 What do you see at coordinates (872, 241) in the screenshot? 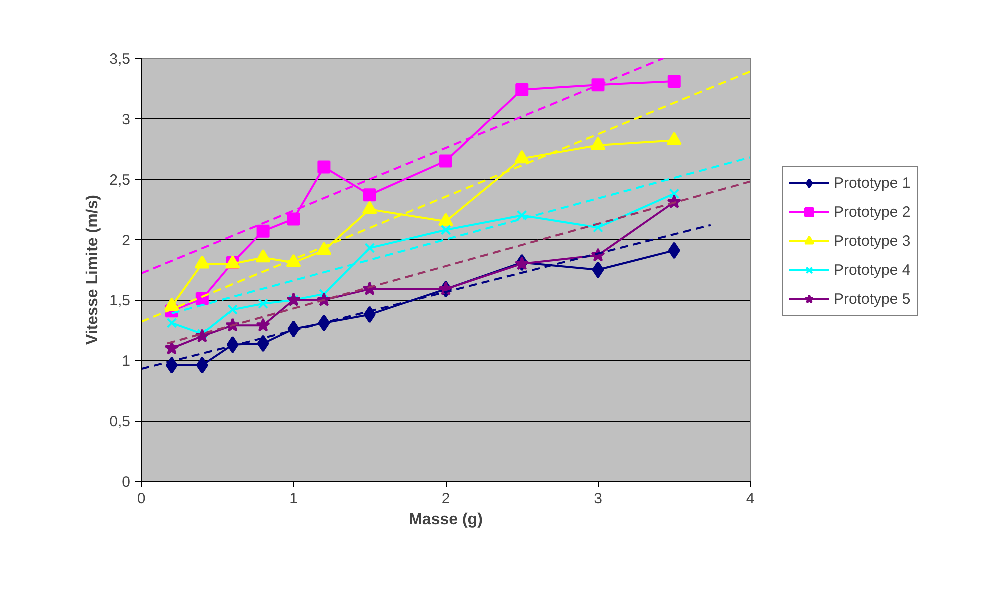
I see `legend-label: Prototype 3` at bounding box center [872, 241].